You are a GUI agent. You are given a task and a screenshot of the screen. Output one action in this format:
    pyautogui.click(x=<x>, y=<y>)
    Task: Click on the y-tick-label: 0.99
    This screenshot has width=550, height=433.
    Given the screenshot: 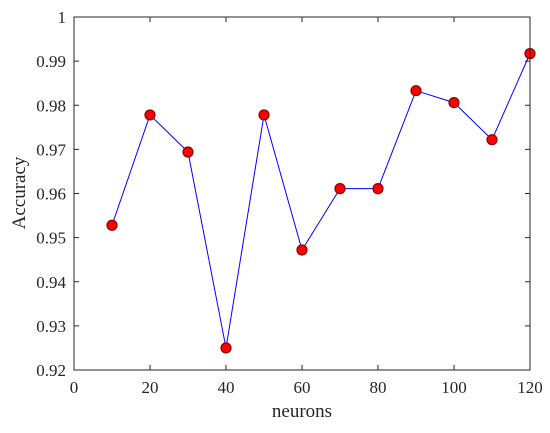 What is the action you would take?
    pyautogui.click(x=51, y=61)
    